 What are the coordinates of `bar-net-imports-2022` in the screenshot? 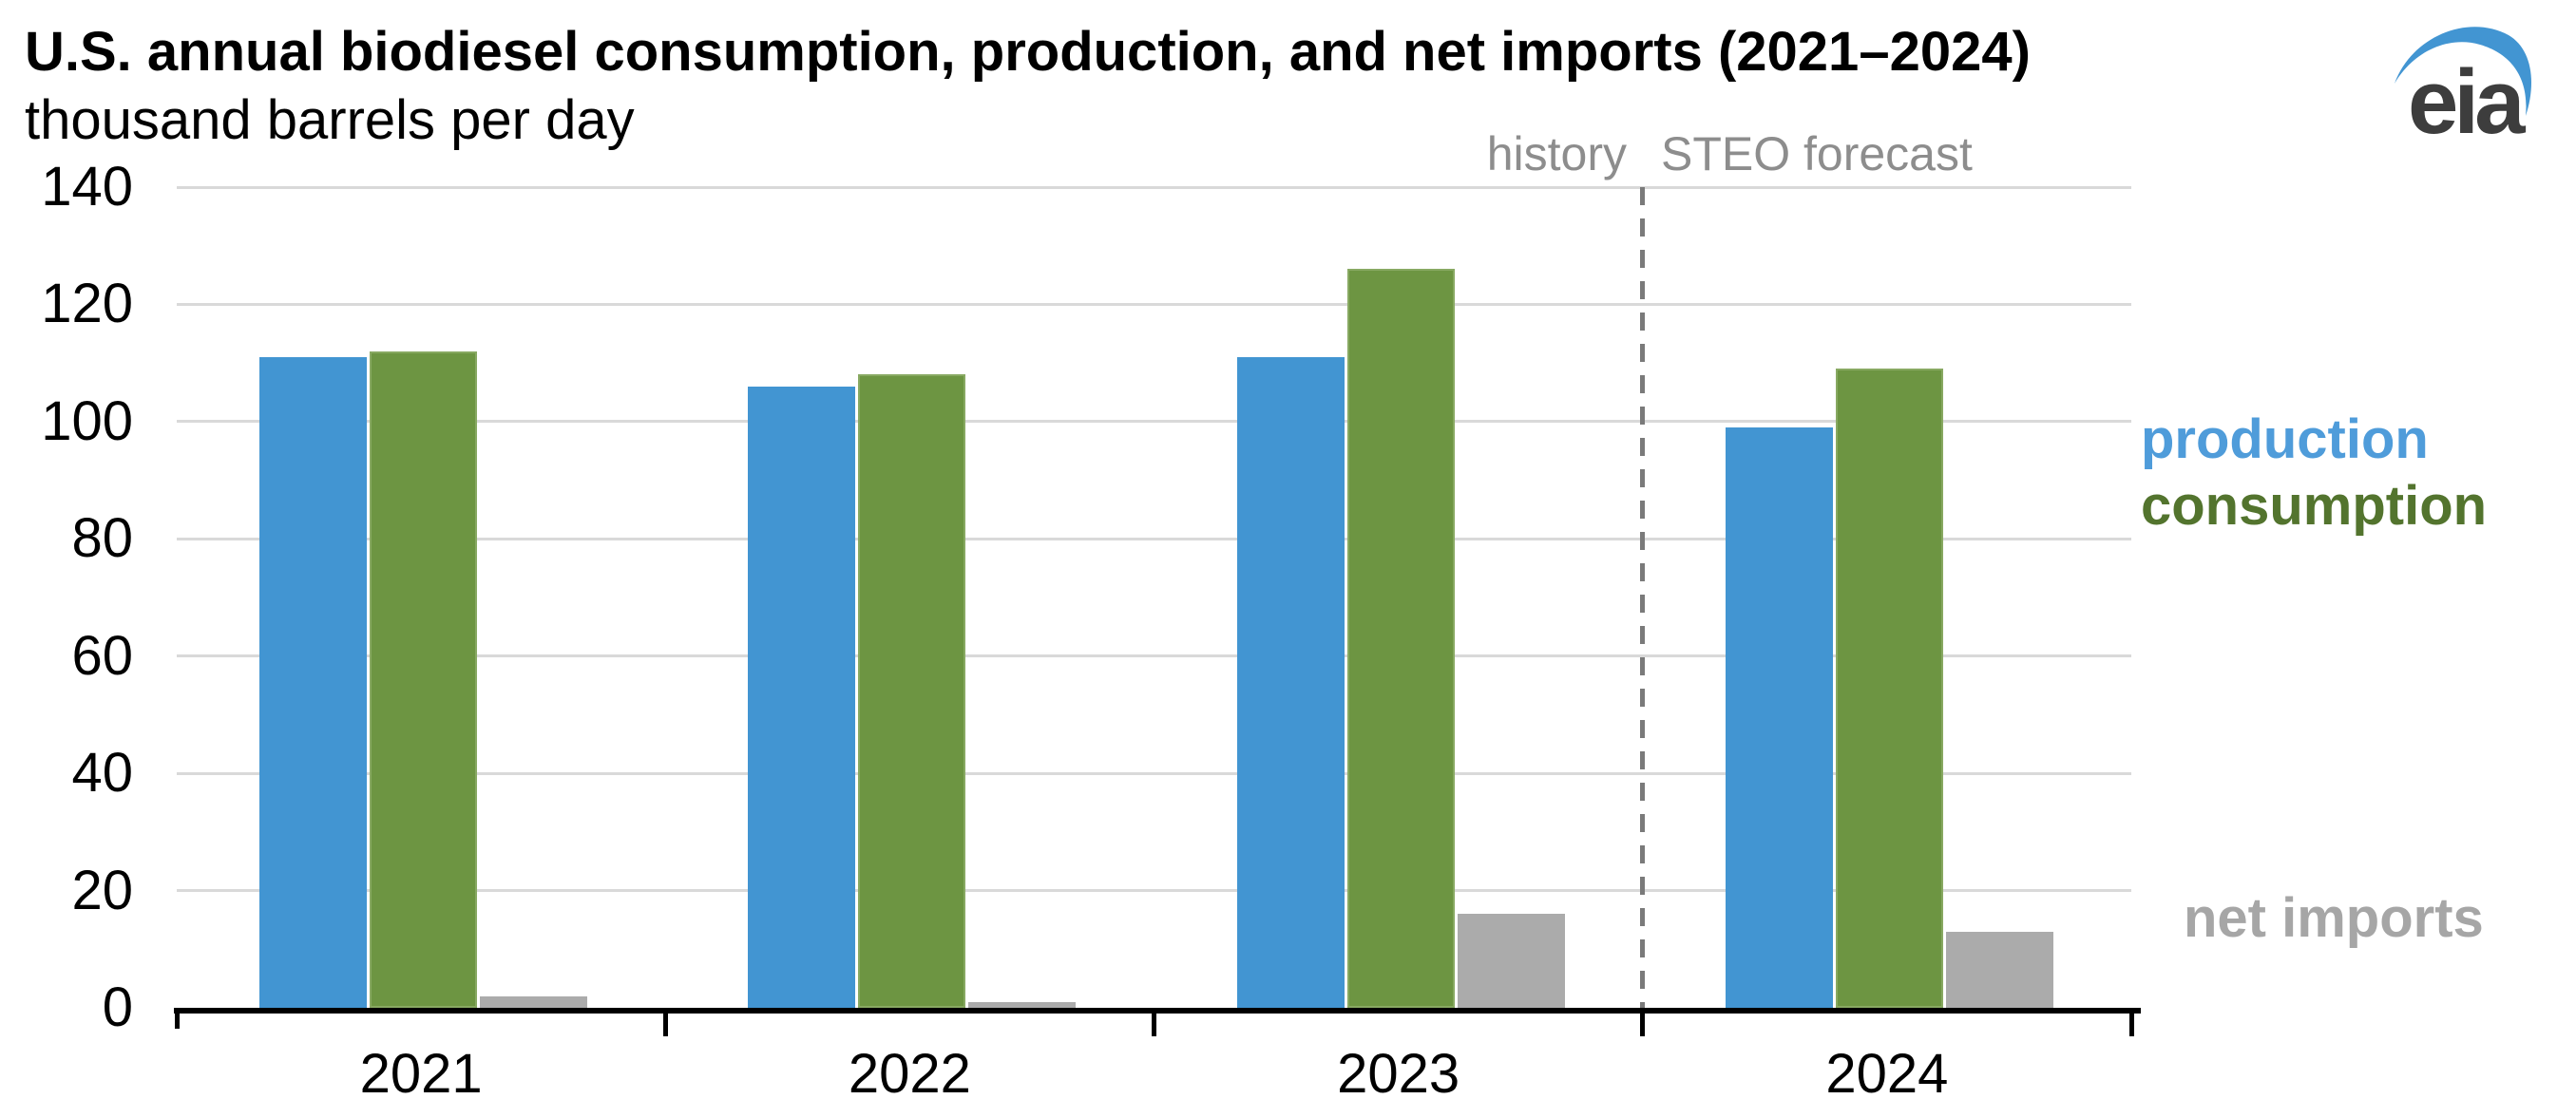 It's located at (1022, 1004).